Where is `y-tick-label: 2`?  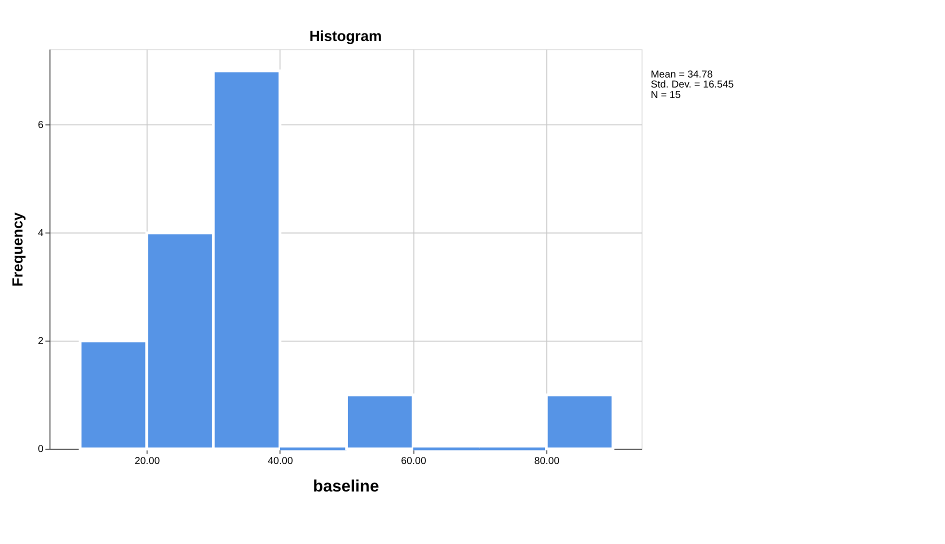
y-tick-label: 2 is located at coordinates (41, 342).